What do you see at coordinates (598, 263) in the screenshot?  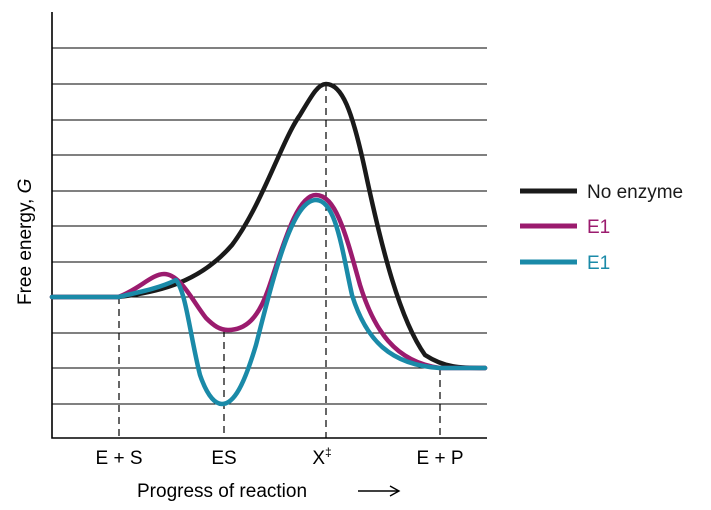 I see `legend-label-e1-teal: E1` at bounding box center [598, 263].